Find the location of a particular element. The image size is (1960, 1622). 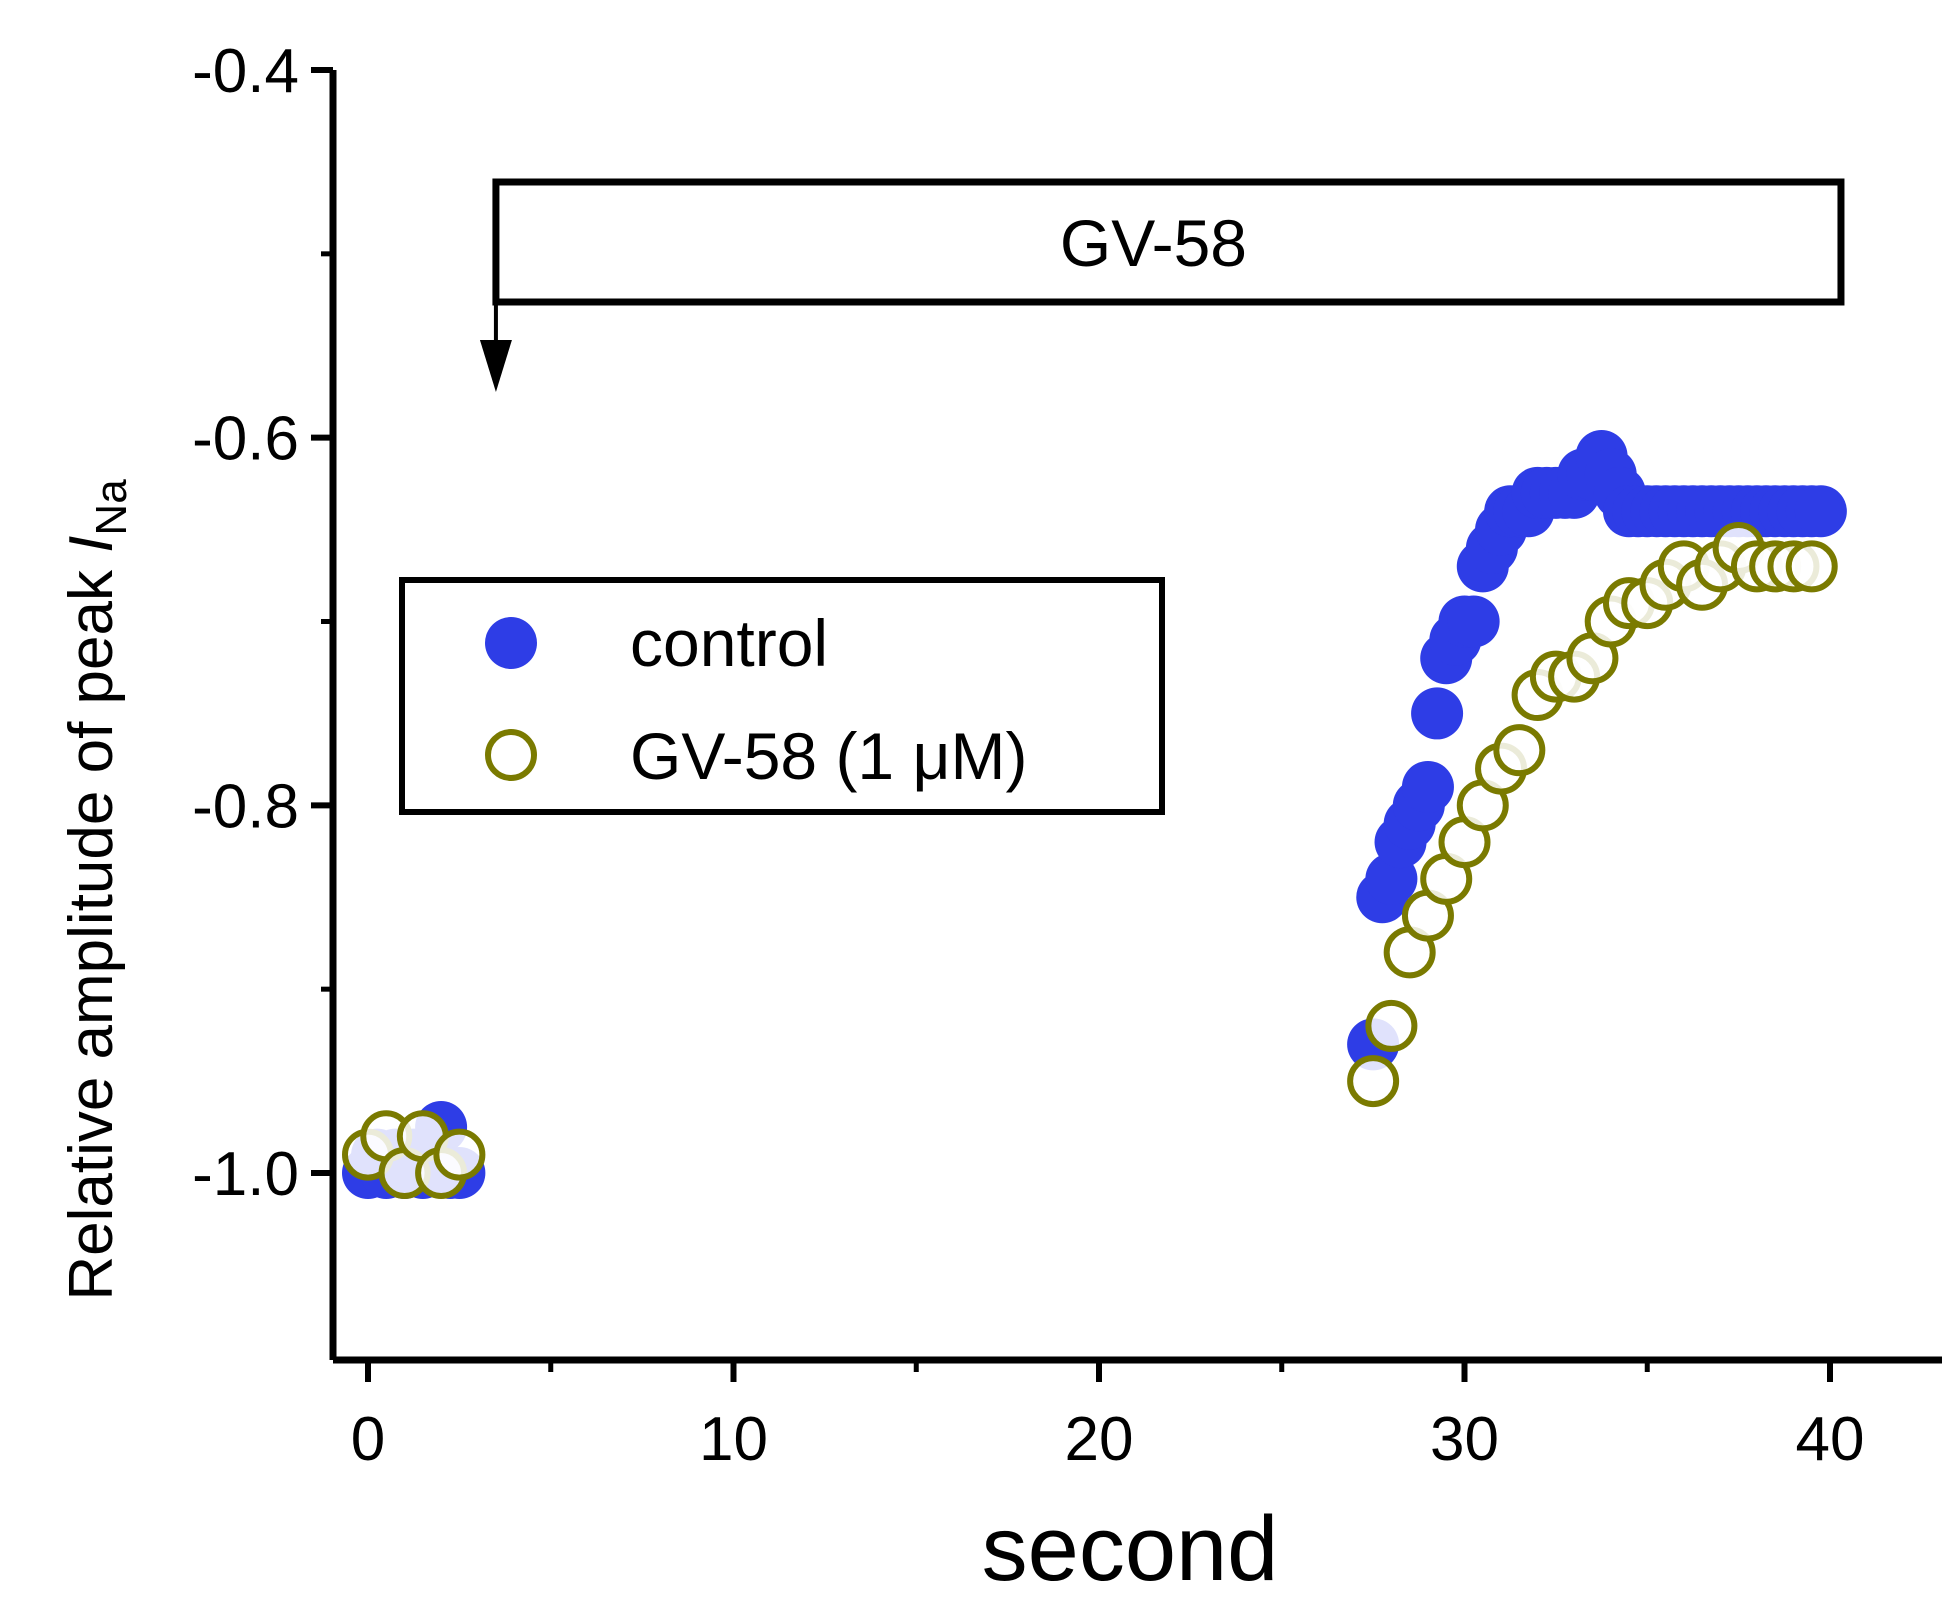

x-axis-title: second is located at coordinates (1130, 1549).